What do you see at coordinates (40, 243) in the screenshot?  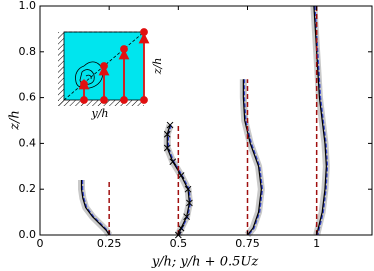 I see `x-tick-label: 0` at bounding box center [40, 243].